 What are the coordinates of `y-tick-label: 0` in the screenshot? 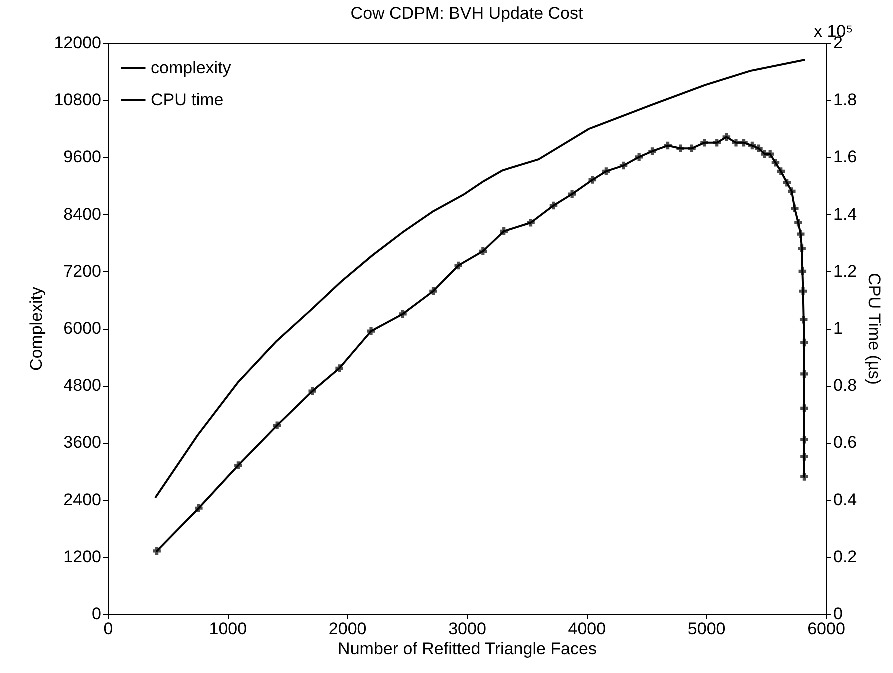 It's located at (97, 614).